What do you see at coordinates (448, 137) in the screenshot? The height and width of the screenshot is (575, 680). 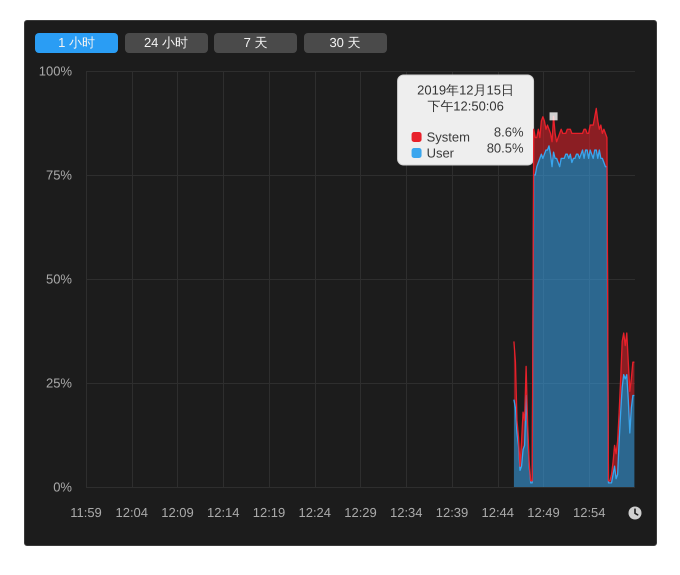 I see `legend-label: System` at bounding box center [448, 137].